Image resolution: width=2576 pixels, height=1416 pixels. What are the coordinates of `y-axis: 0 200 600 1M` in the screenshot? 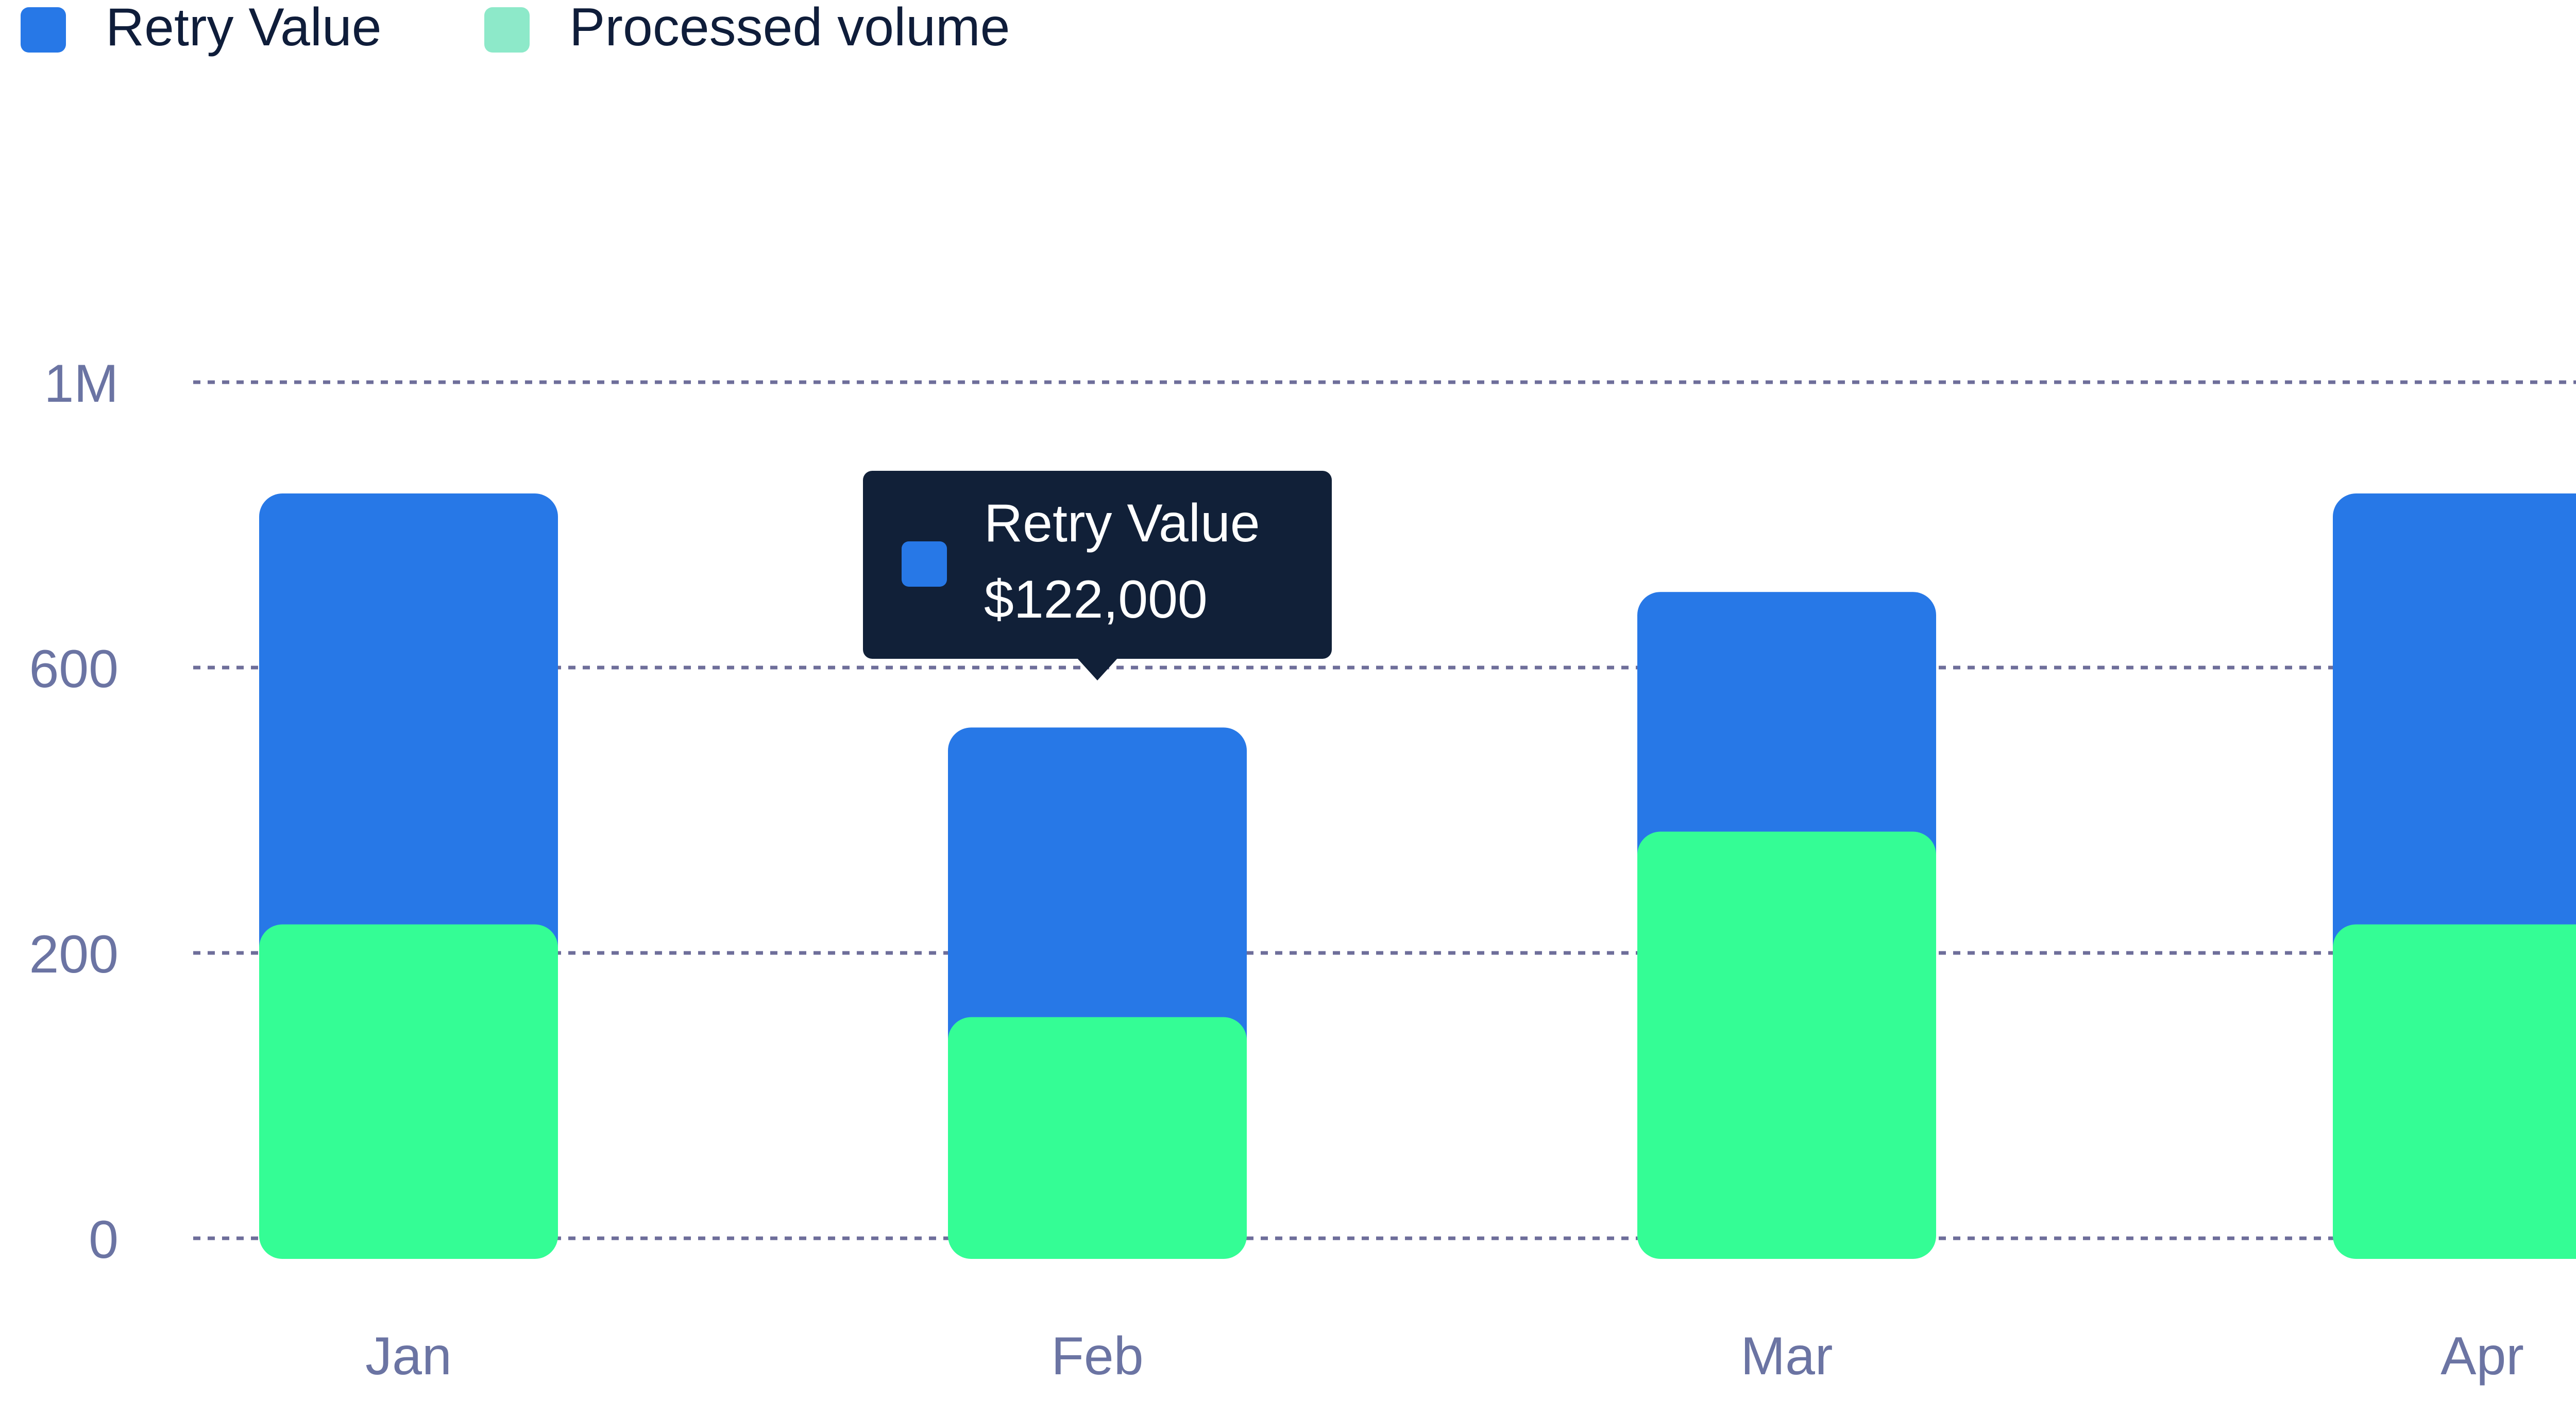 It's located at (73, 812).